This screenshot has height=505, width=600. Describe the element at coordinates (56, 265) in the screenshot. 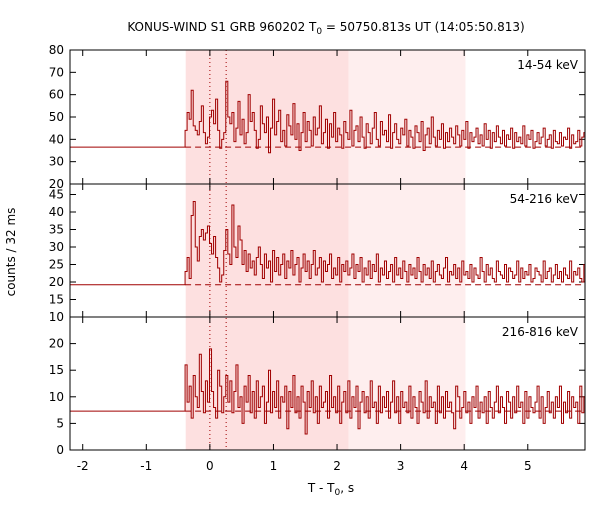

I see `panel-1-ytick-label: 25` at that location.